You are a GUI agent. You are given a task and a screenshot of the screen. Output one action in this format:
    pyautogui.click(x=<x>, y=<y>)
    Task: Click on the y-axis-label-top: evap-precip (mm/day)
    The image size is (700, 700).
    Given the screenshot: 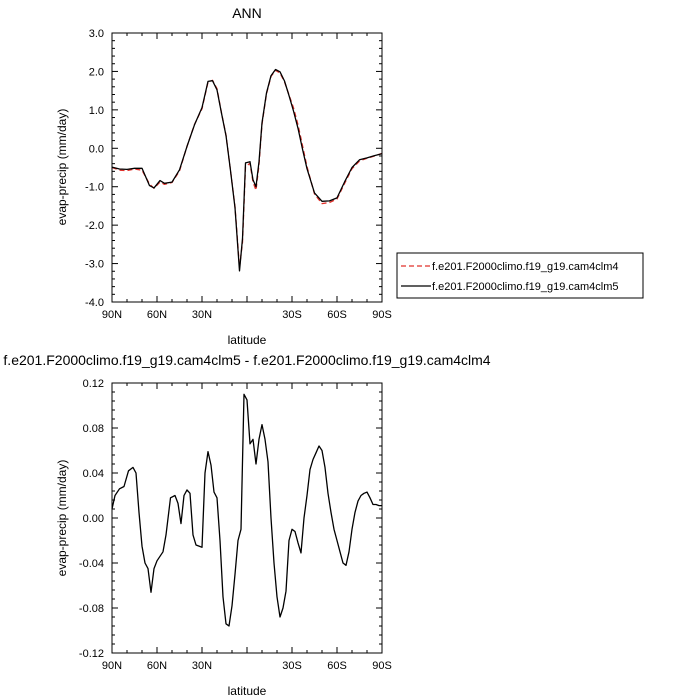 What is the action you would take?
    pyautogui.click(x=62, y=167)
    